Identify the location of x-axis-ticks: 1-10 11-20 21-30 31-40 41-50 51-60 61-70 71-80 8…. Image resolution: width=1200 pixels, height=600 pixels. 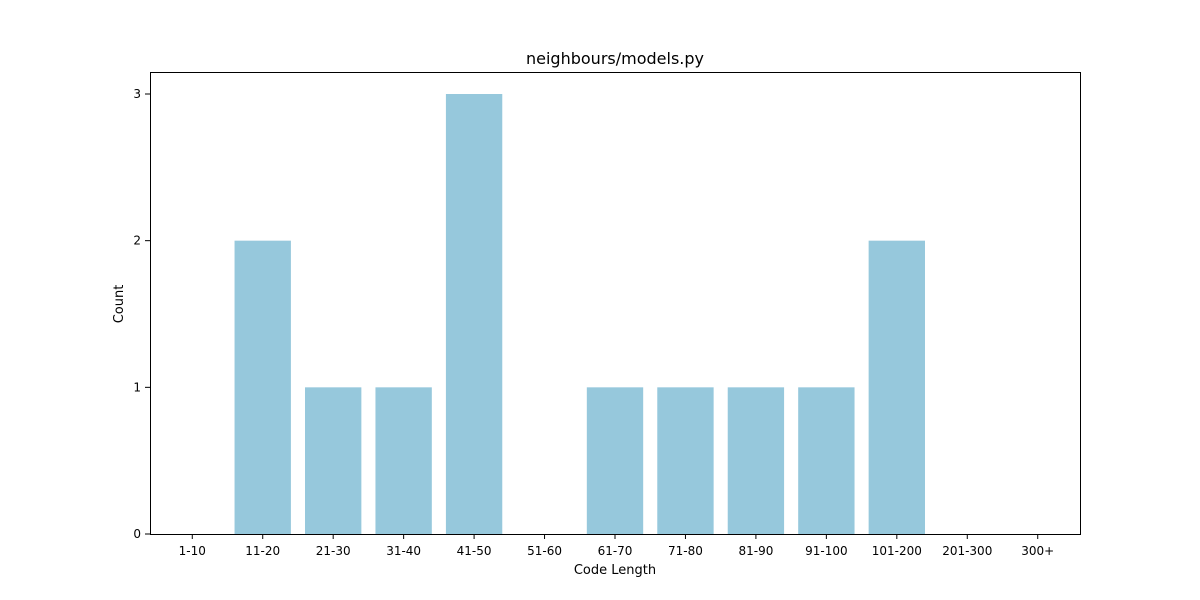
(616, 546).